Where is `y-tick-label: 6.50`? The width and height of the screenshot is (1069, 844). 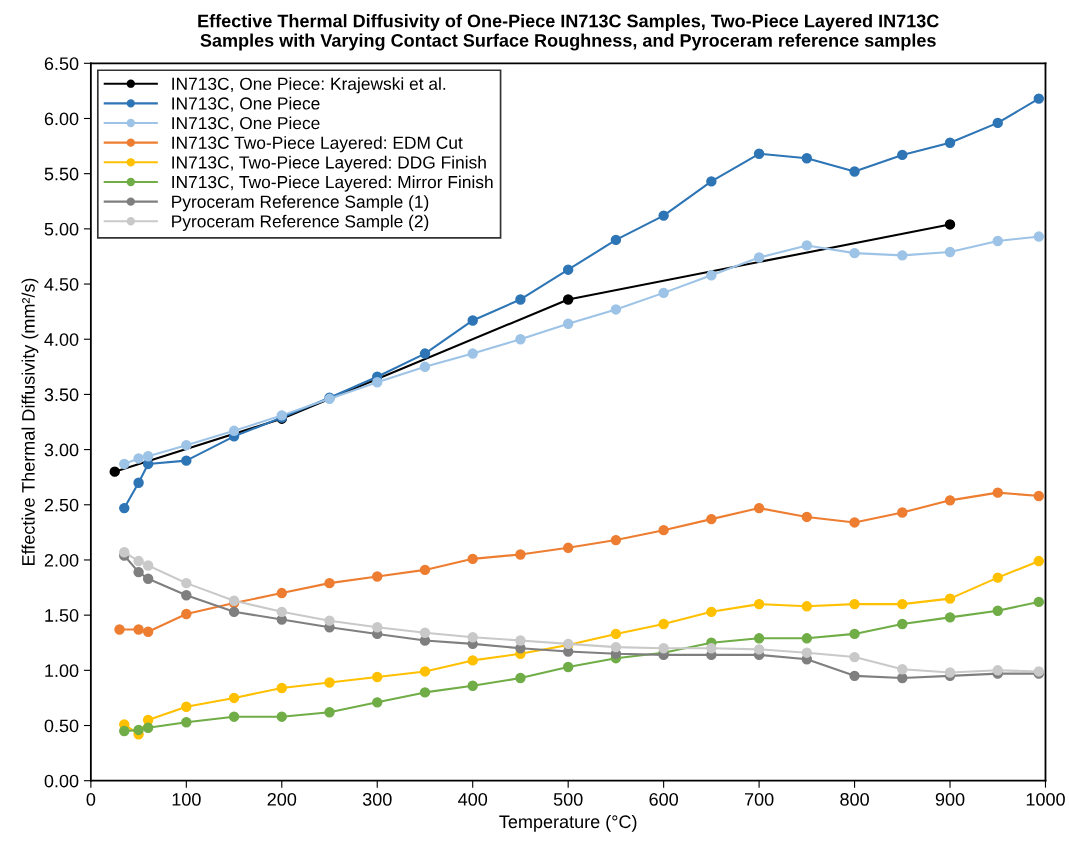
y-tick-label: 6.50 is located at coordinates (61, 64).